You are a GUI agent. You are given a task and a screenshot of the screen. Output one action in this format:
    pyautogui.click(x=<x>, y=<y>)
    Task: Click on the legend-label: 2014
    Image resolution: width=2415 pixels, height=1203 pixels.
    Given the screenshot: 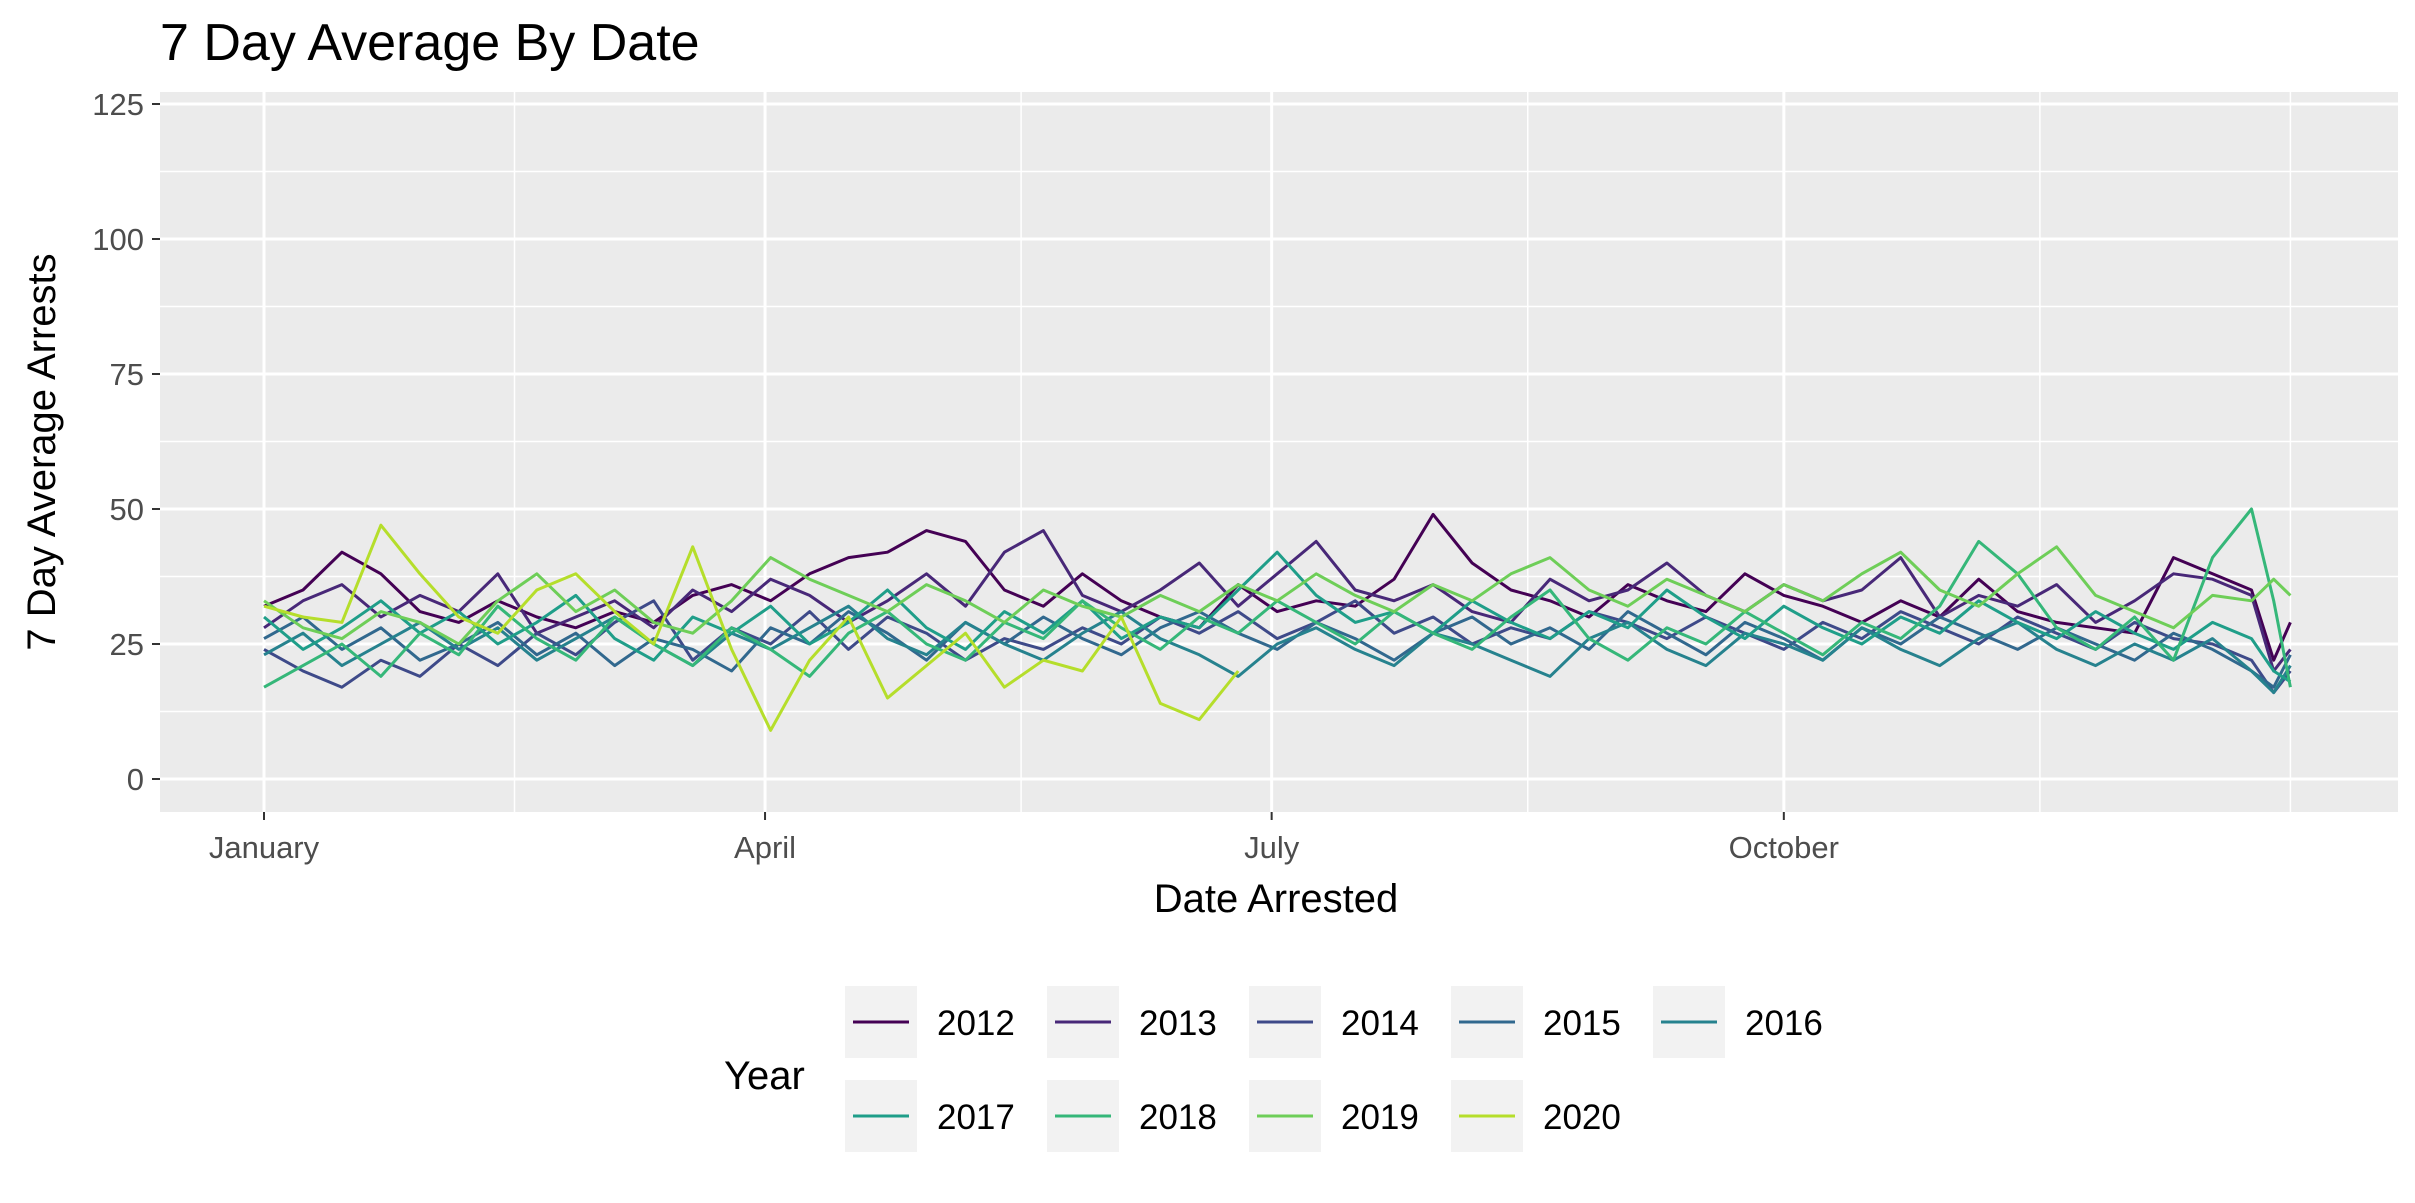 What is the action you would take?
    pyautogui.click(x=1380, y=1023)
    